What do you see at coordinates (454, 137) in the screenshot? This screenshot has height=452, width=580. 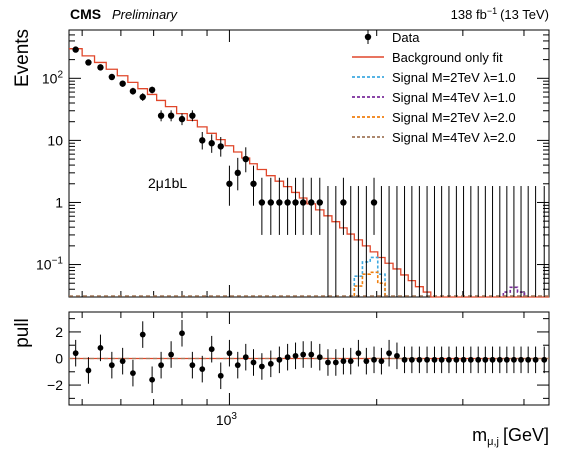 I see `legend-label: Signal M=4TeV λ=2.0` at bounding box center [454, 137].